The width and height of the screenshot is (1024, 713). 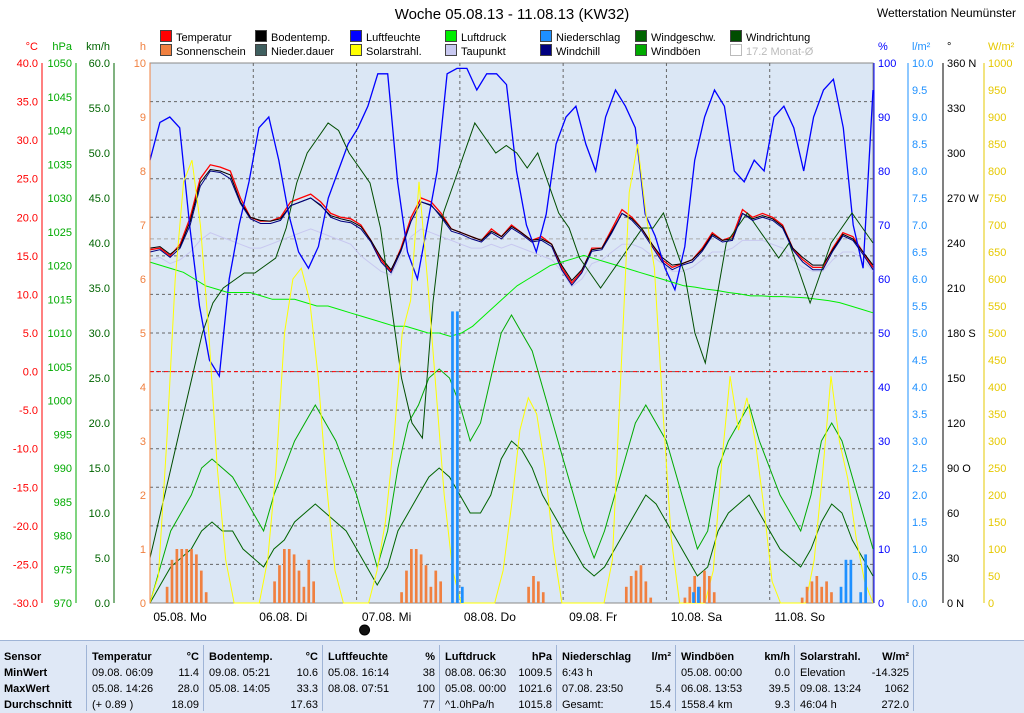 What do you see at coordinates (385, 37) in the screenshot?
I see `legend-item-luftfeuchte: Luftfeuchte` at bounding box center [385, 37].